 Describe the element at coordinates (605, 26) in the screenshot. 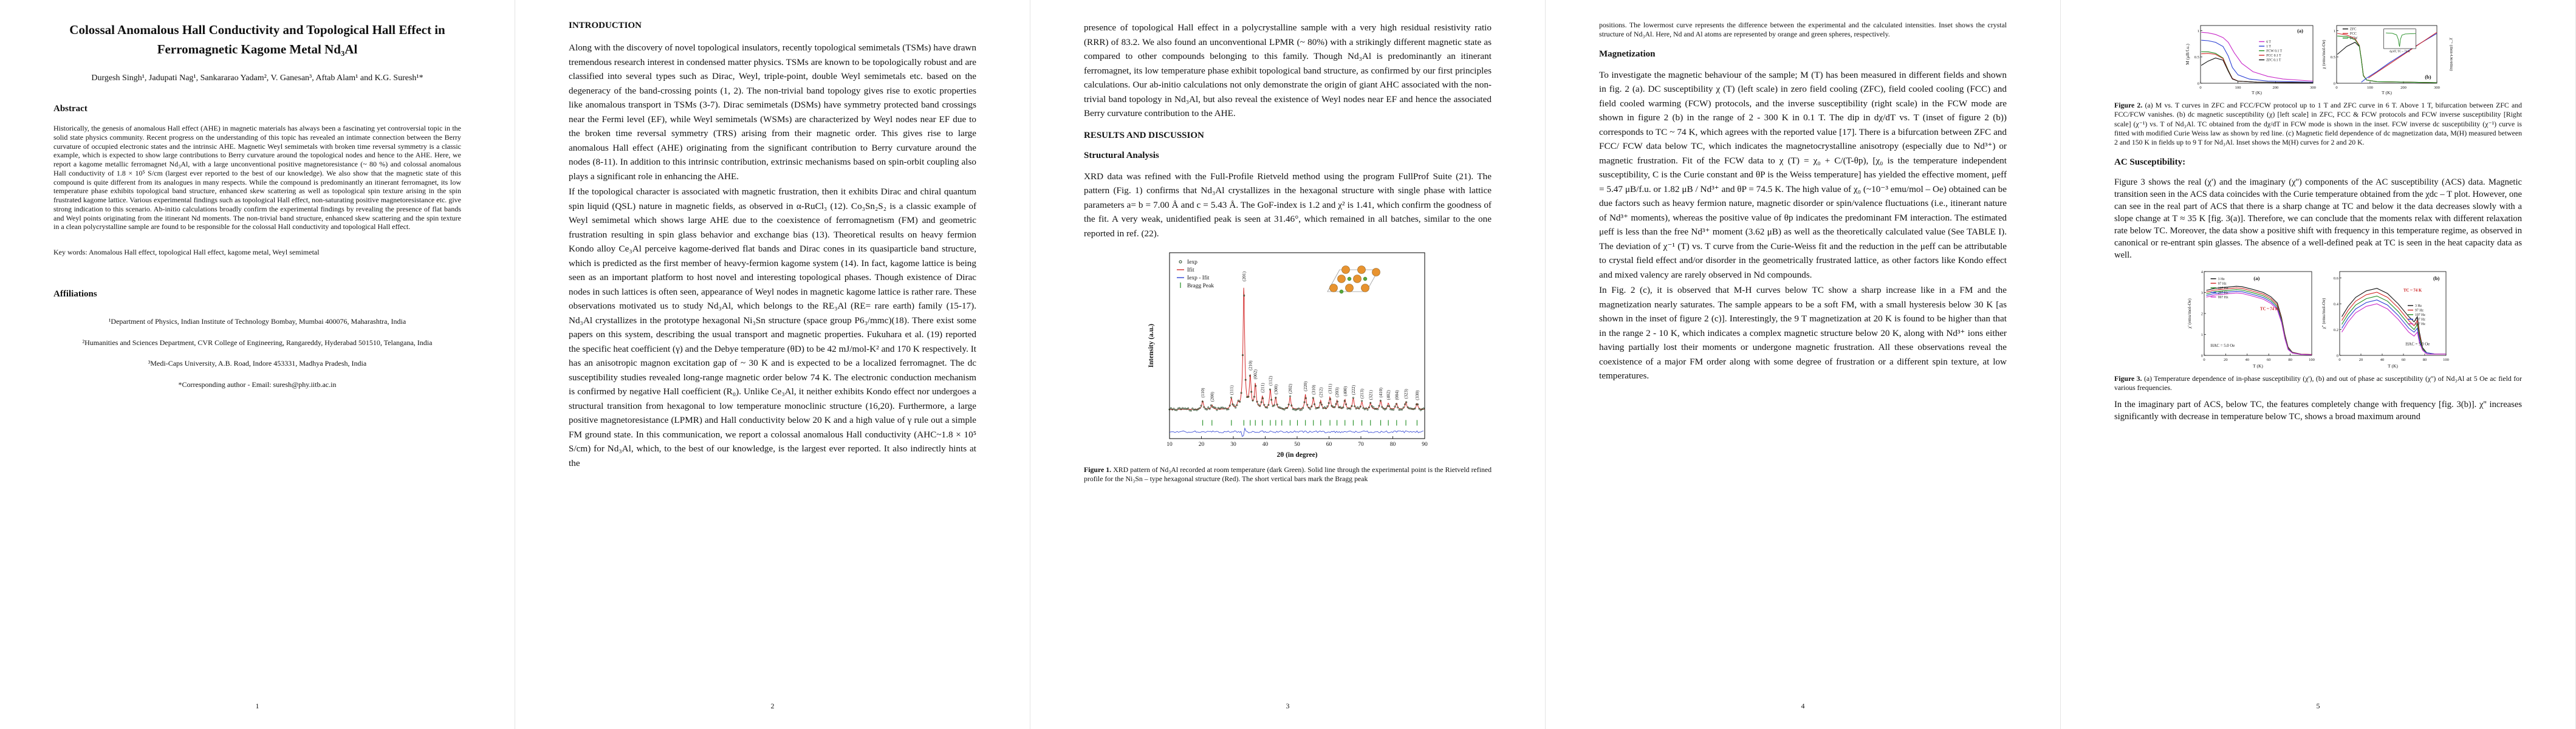

I see `introduction-heading: INTRODUCTION` at that location.